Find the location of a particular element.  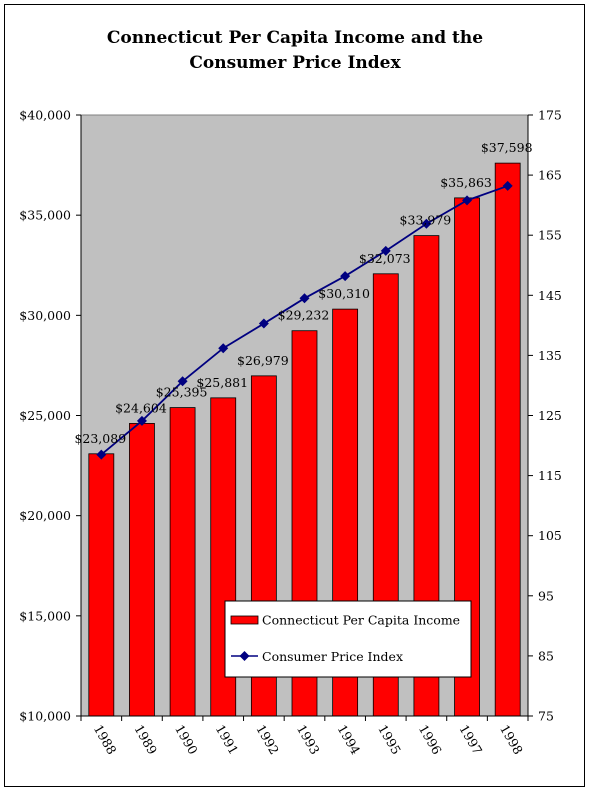

right-axis-label: 145 is located at coordinates (550, 295).